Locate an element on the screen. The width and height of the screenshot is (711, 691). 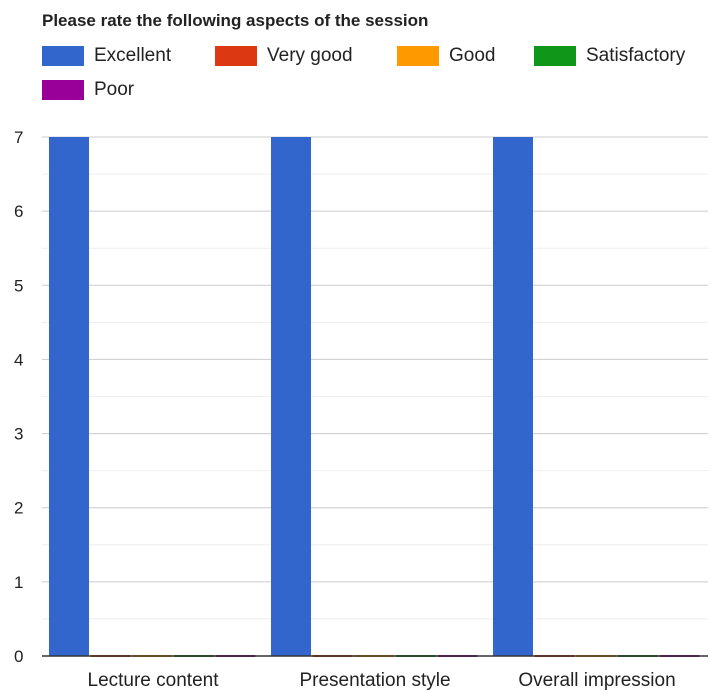
y-tick-label: 7 is located at coordinates (18, 137).